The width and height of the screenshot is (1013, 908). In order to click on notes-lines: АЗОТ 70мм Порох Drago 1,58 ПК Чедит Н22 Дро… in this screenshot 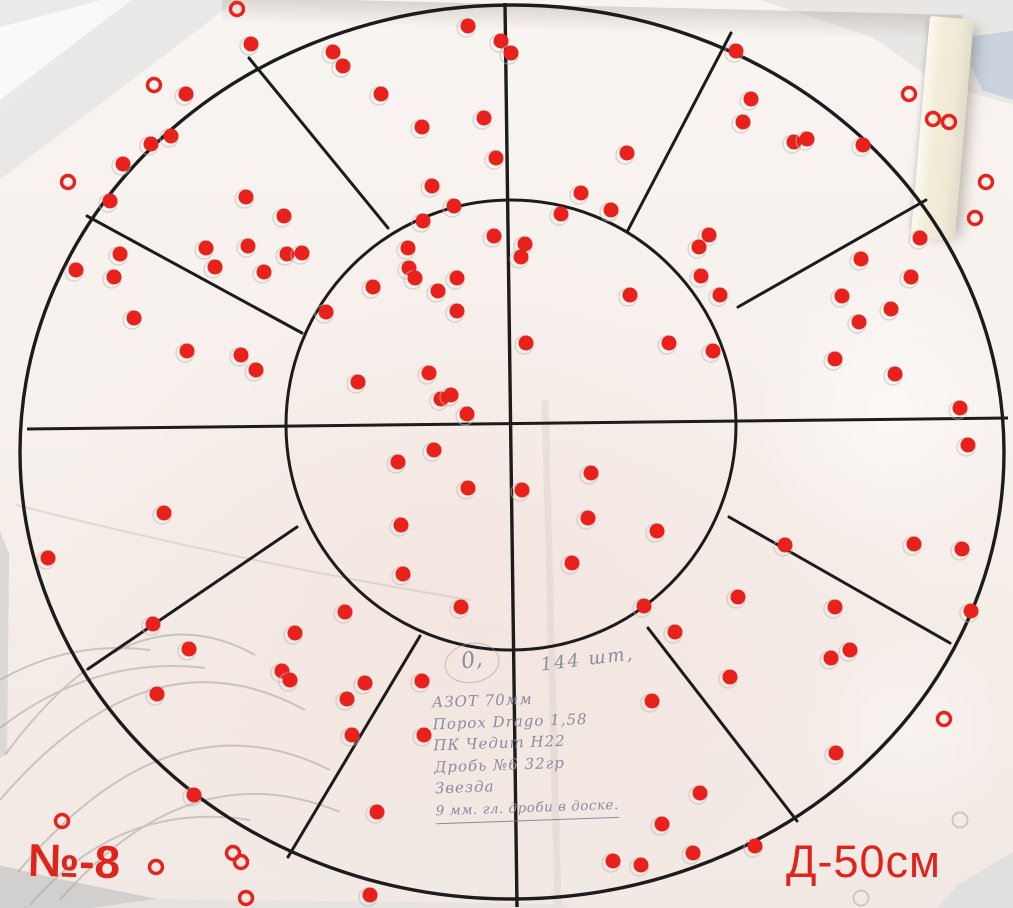, I will do `click(559, 742)`.